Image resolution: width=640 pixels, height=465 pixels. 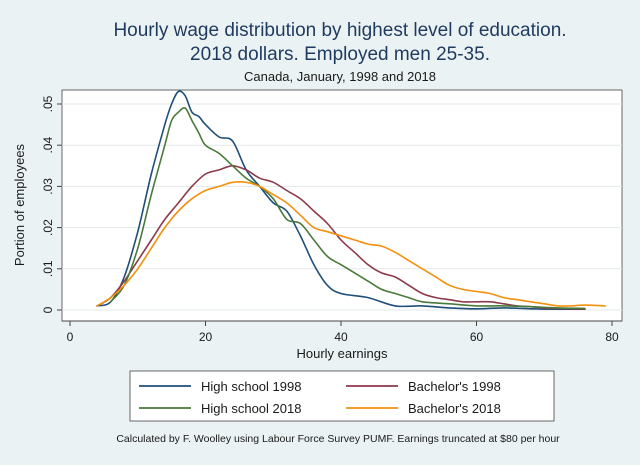 What do you see at coordinates (251, 386) in the screenshot?
I see `legend-label-series-high-school-1998: High school 1998` at bounding box center [251, 386].